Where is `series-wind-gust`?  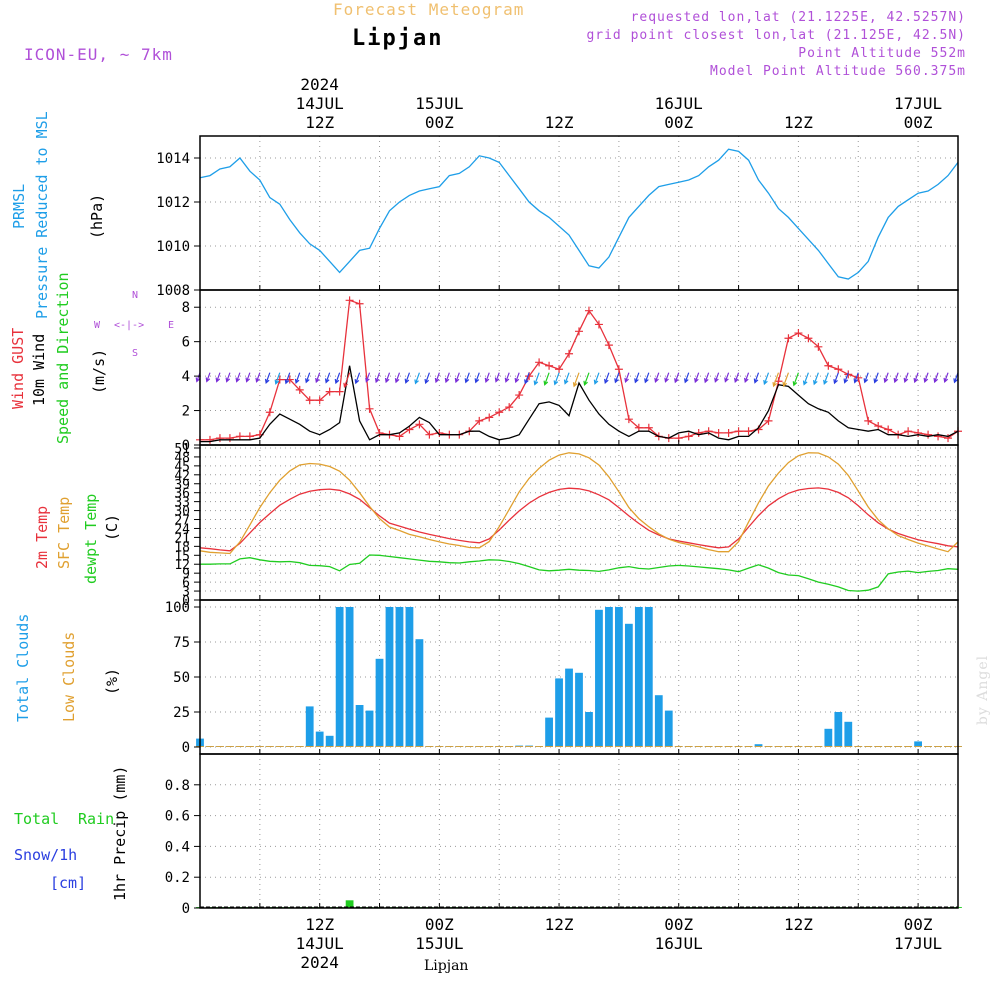
series-wind-gust is located at coordinates (579, 370).